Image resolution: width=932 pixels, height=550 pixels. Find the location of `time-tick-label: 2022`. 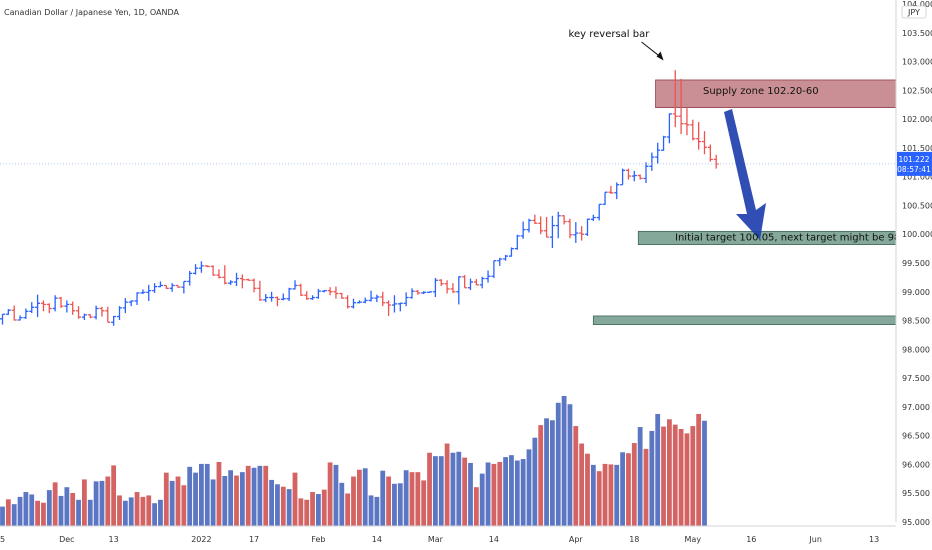

time-tick-label: 2022 is located at coordinates (201, 539).